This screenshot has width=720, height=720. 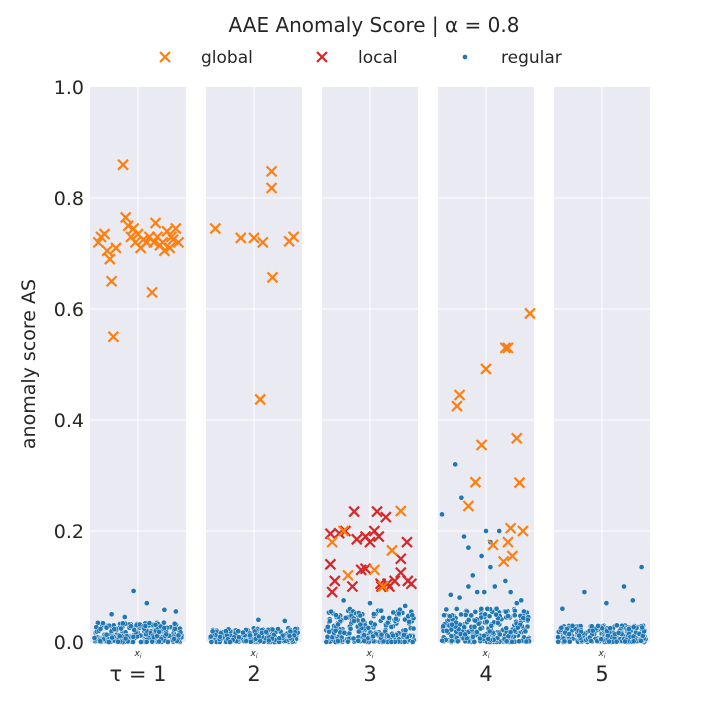 What do you see at coordinates (165, 57) in the screenshot?
I see `legend-marker-global` at bounding box center [165, 57].